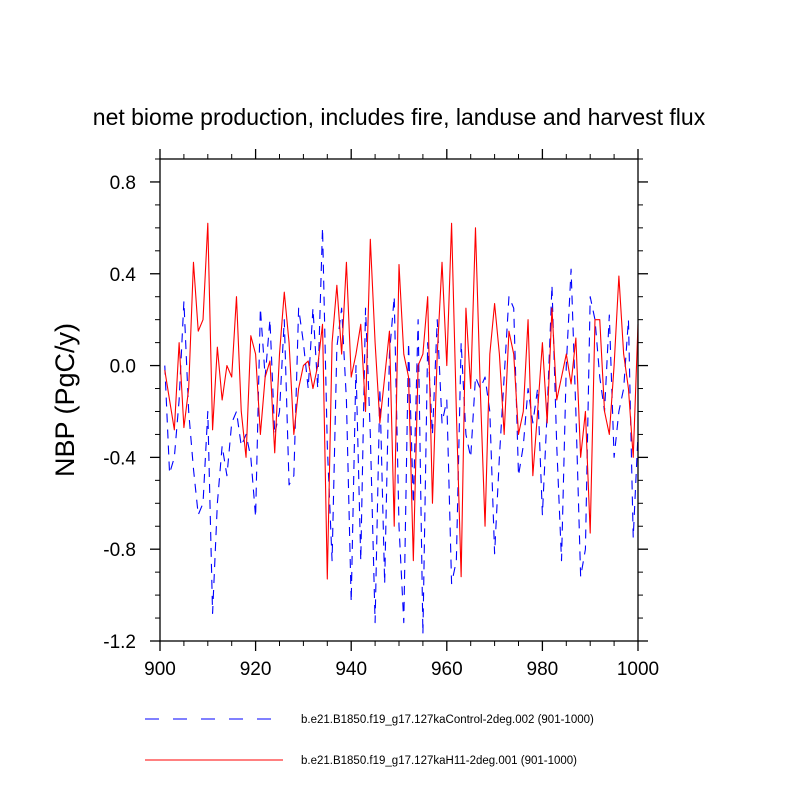 The image size is (800, 800). What do you see at coordinates (543, 669) in the screenshot?
I see `x-tick-label: 980` at bounding box center [543, 669].